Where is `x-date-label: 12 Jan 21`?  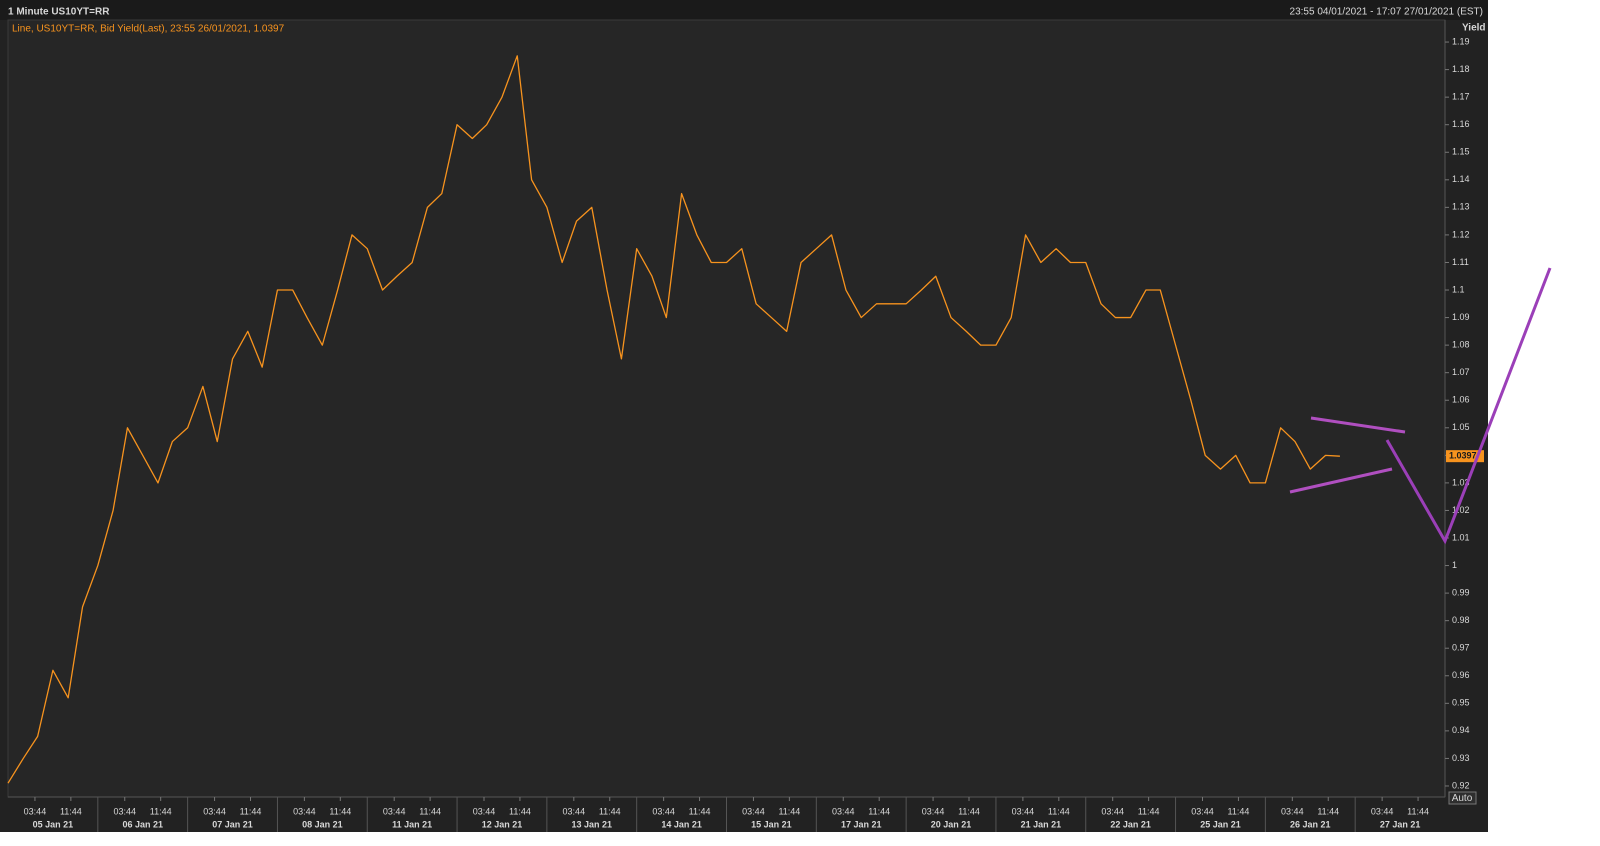
x-date-label: 12 Jan 21 is located at coordinates (502, 824).